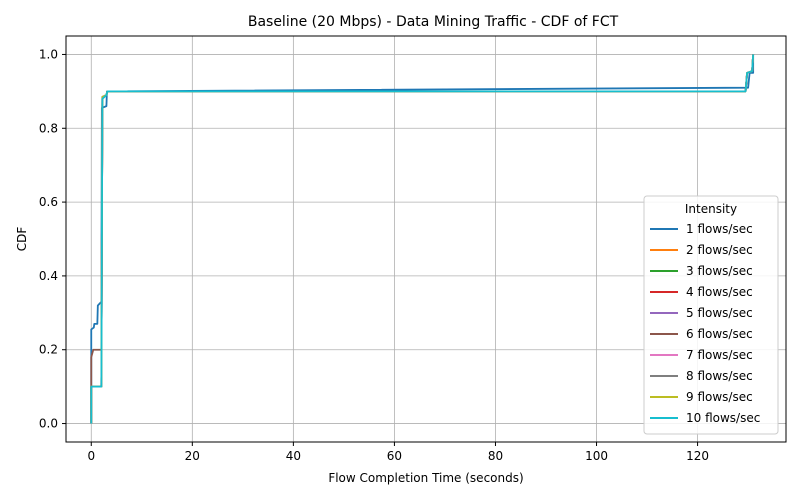  I want to click on y-tick-label: 0.0, so click(48, 424).